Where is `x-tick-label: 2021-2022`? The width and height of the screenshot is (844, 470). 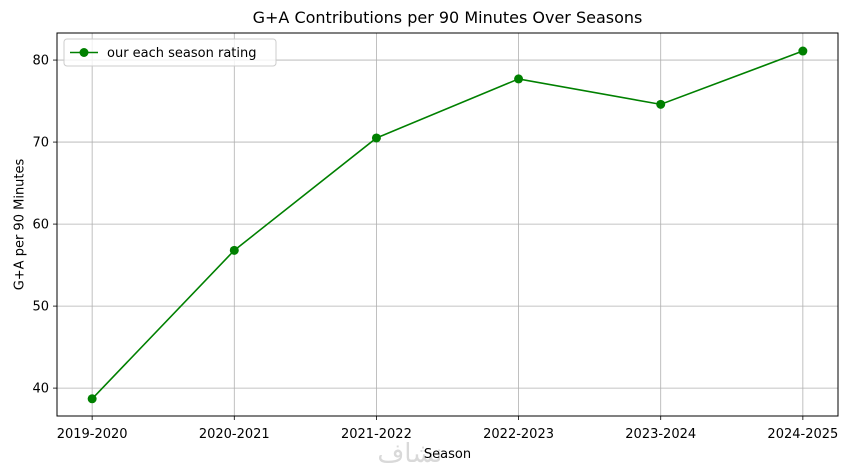
x-tick-label: 2021-2022 is located at coordinates (376, 434).